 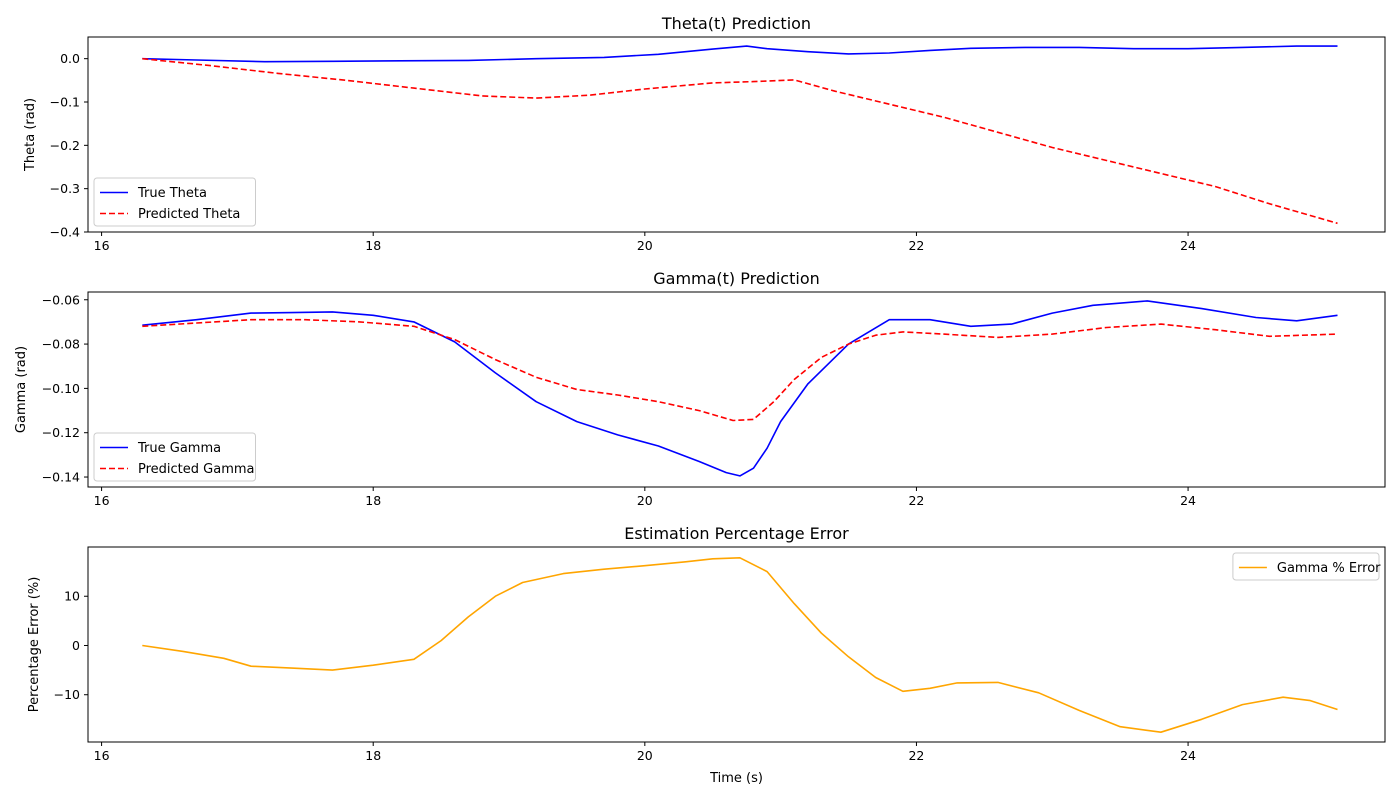 What do you see at coordinates (65, 188) in the screenshot?
I see `y-tick-label: −0.3` at bounding box center [65, 188].